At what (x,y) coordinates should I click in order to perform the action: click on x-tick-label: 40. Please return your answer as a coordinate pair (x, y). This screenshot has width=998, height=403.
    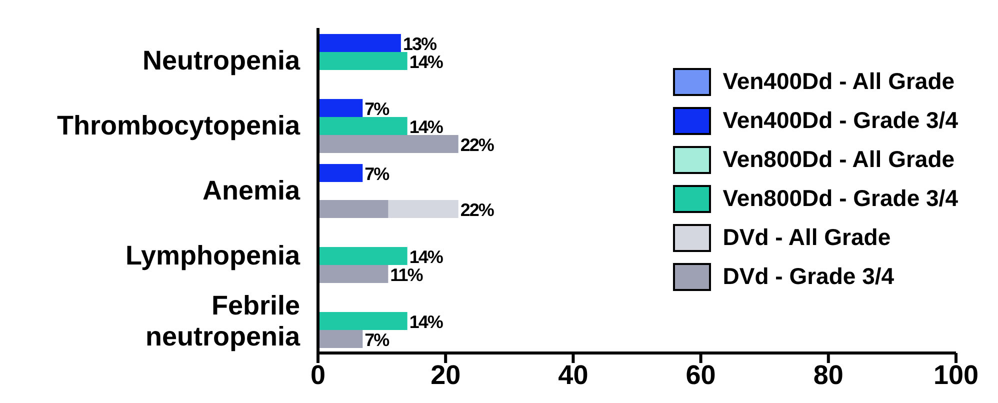
    Looking at the image, I should click on (573, 375).